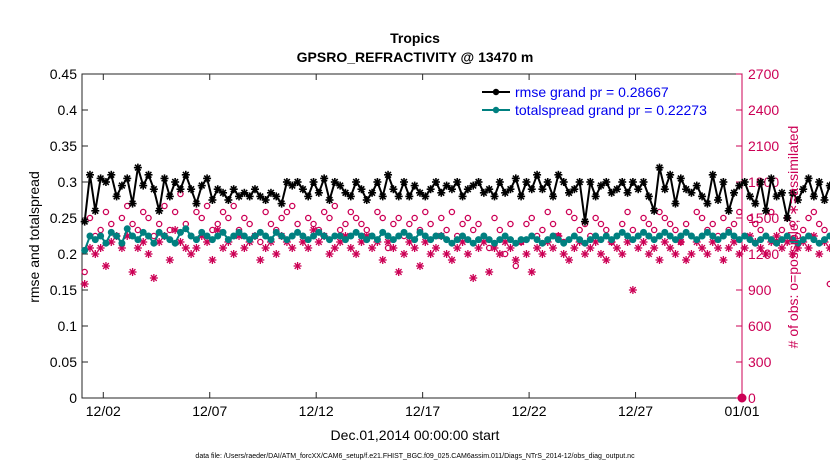  Describe the element at coordinates (635, 411) in the screenshot. I see `x-tick-label: 12/27` at that location.